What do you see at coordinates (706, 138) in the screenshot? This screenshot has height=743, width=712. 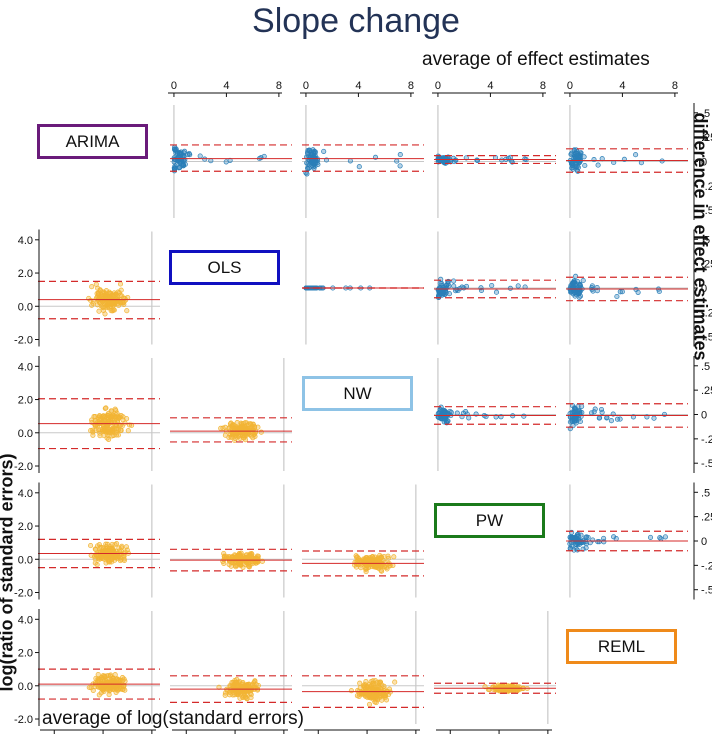 I see `right-y-tick-label: .25` at bounding box center [706, 138].